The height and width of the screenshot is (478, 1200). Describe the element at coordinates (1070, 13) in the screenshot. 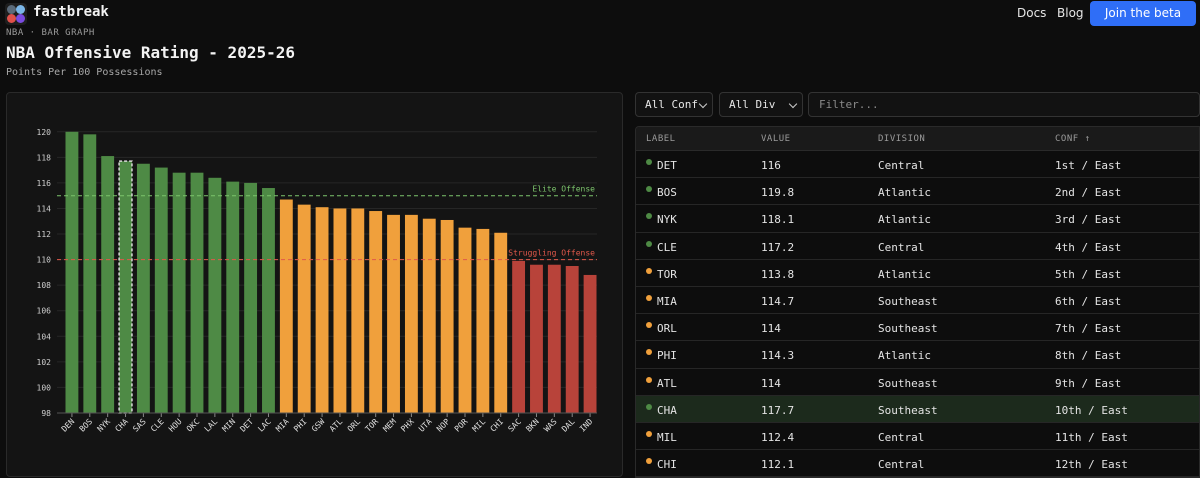

I see `blog-link: Blog` at that location.